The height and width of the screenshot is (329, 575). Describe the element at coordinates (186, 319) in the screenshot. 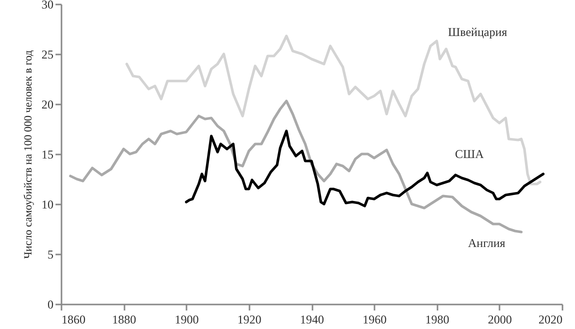

I see `x-tick-label: 1900` at that location.